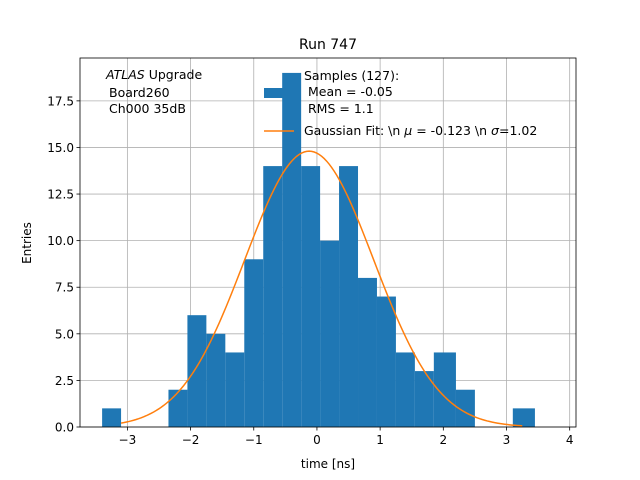  I want to click on svg-text: ATLAS Upgrade, so click(153, 74).